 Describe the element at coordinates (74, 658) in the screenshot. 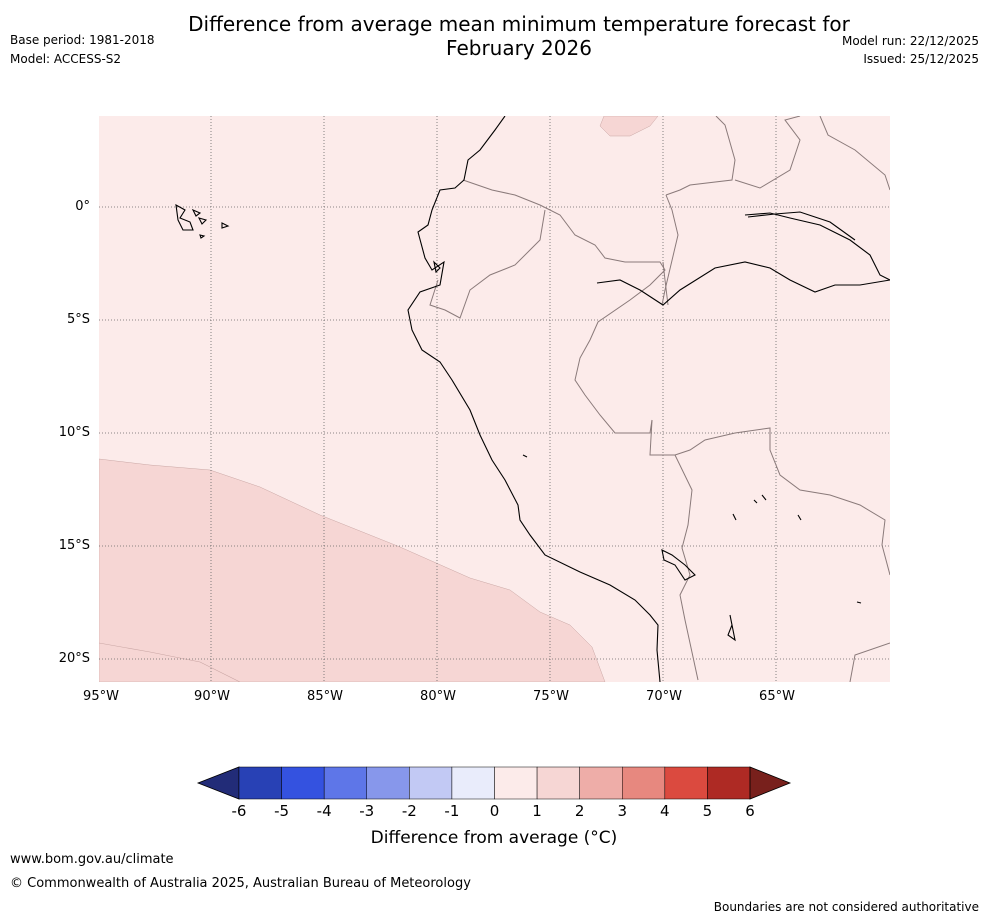

I see `lat-label-20s: 20°S` at that location.